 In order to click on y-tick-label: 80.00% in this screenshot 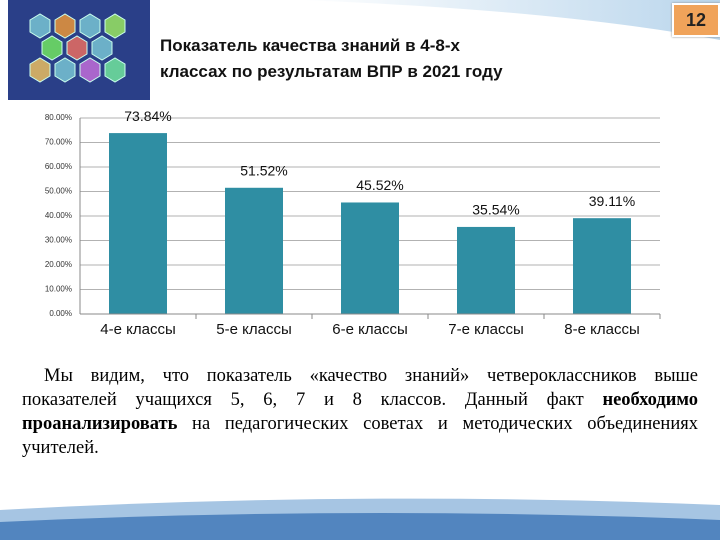, I will do `click(58, 117)`.